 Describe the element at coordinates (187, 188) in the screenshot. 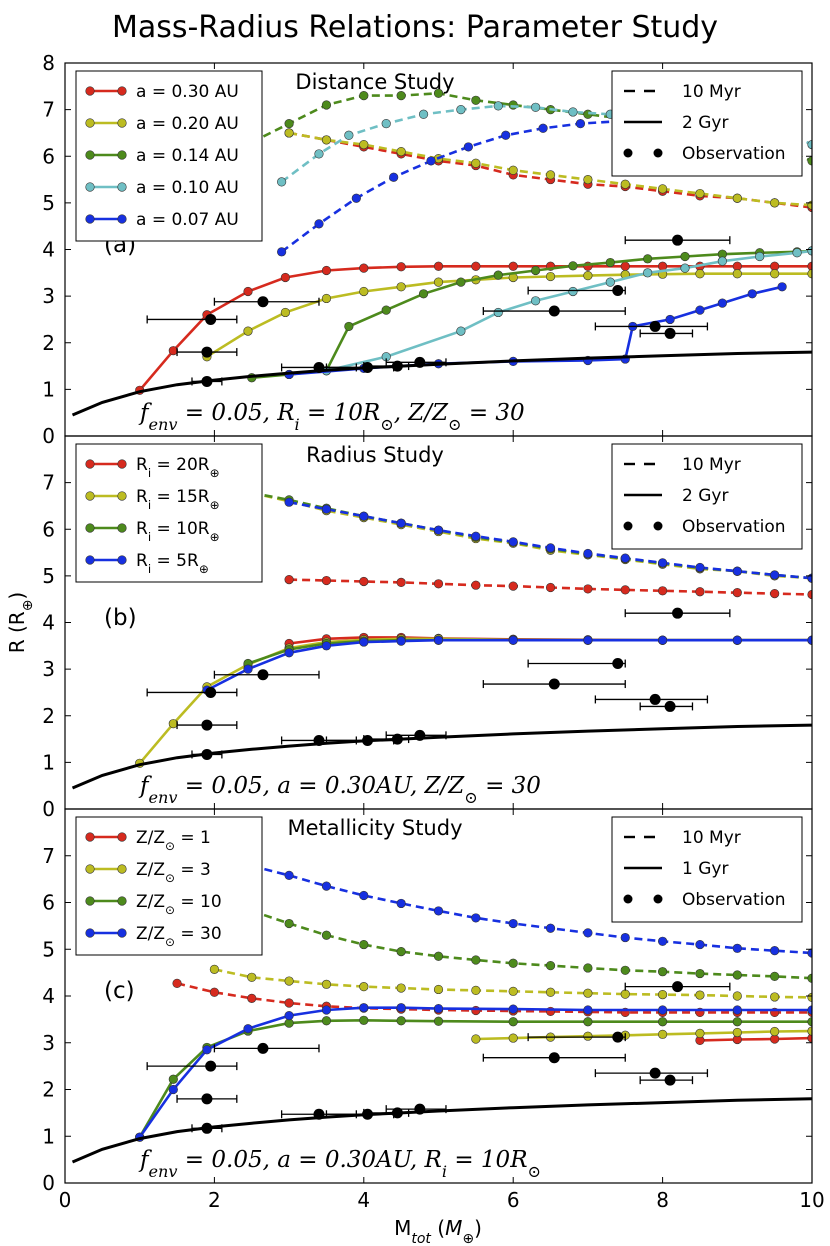

I see `legend-label: a = 0.10 AU` at that location.